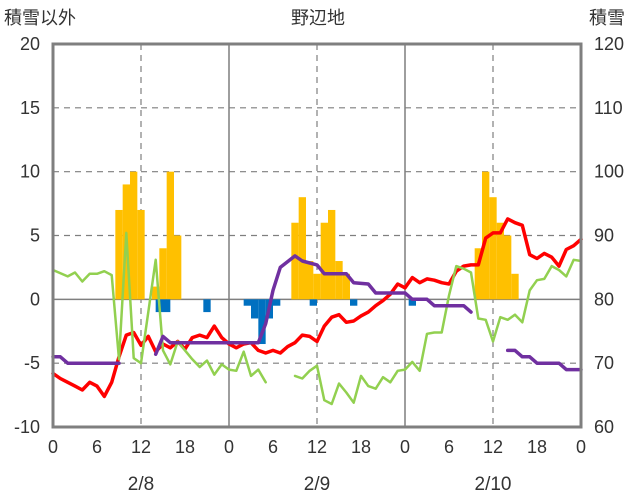 This screenshot has width=636, height=501. What do you see at coordinates (493, 484) in the screenshot?
I see `day-label: 2/10` at bounding box center [493, 484].